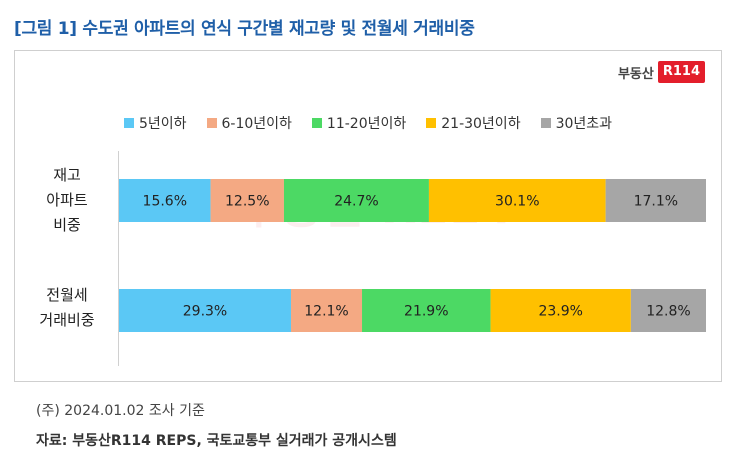 Image resolution: width=738 pixels, height=460 pixels. Describe the element at coordinates (67, 320) in the screenshot. I see `category-label-line: 거래비중` at that location.